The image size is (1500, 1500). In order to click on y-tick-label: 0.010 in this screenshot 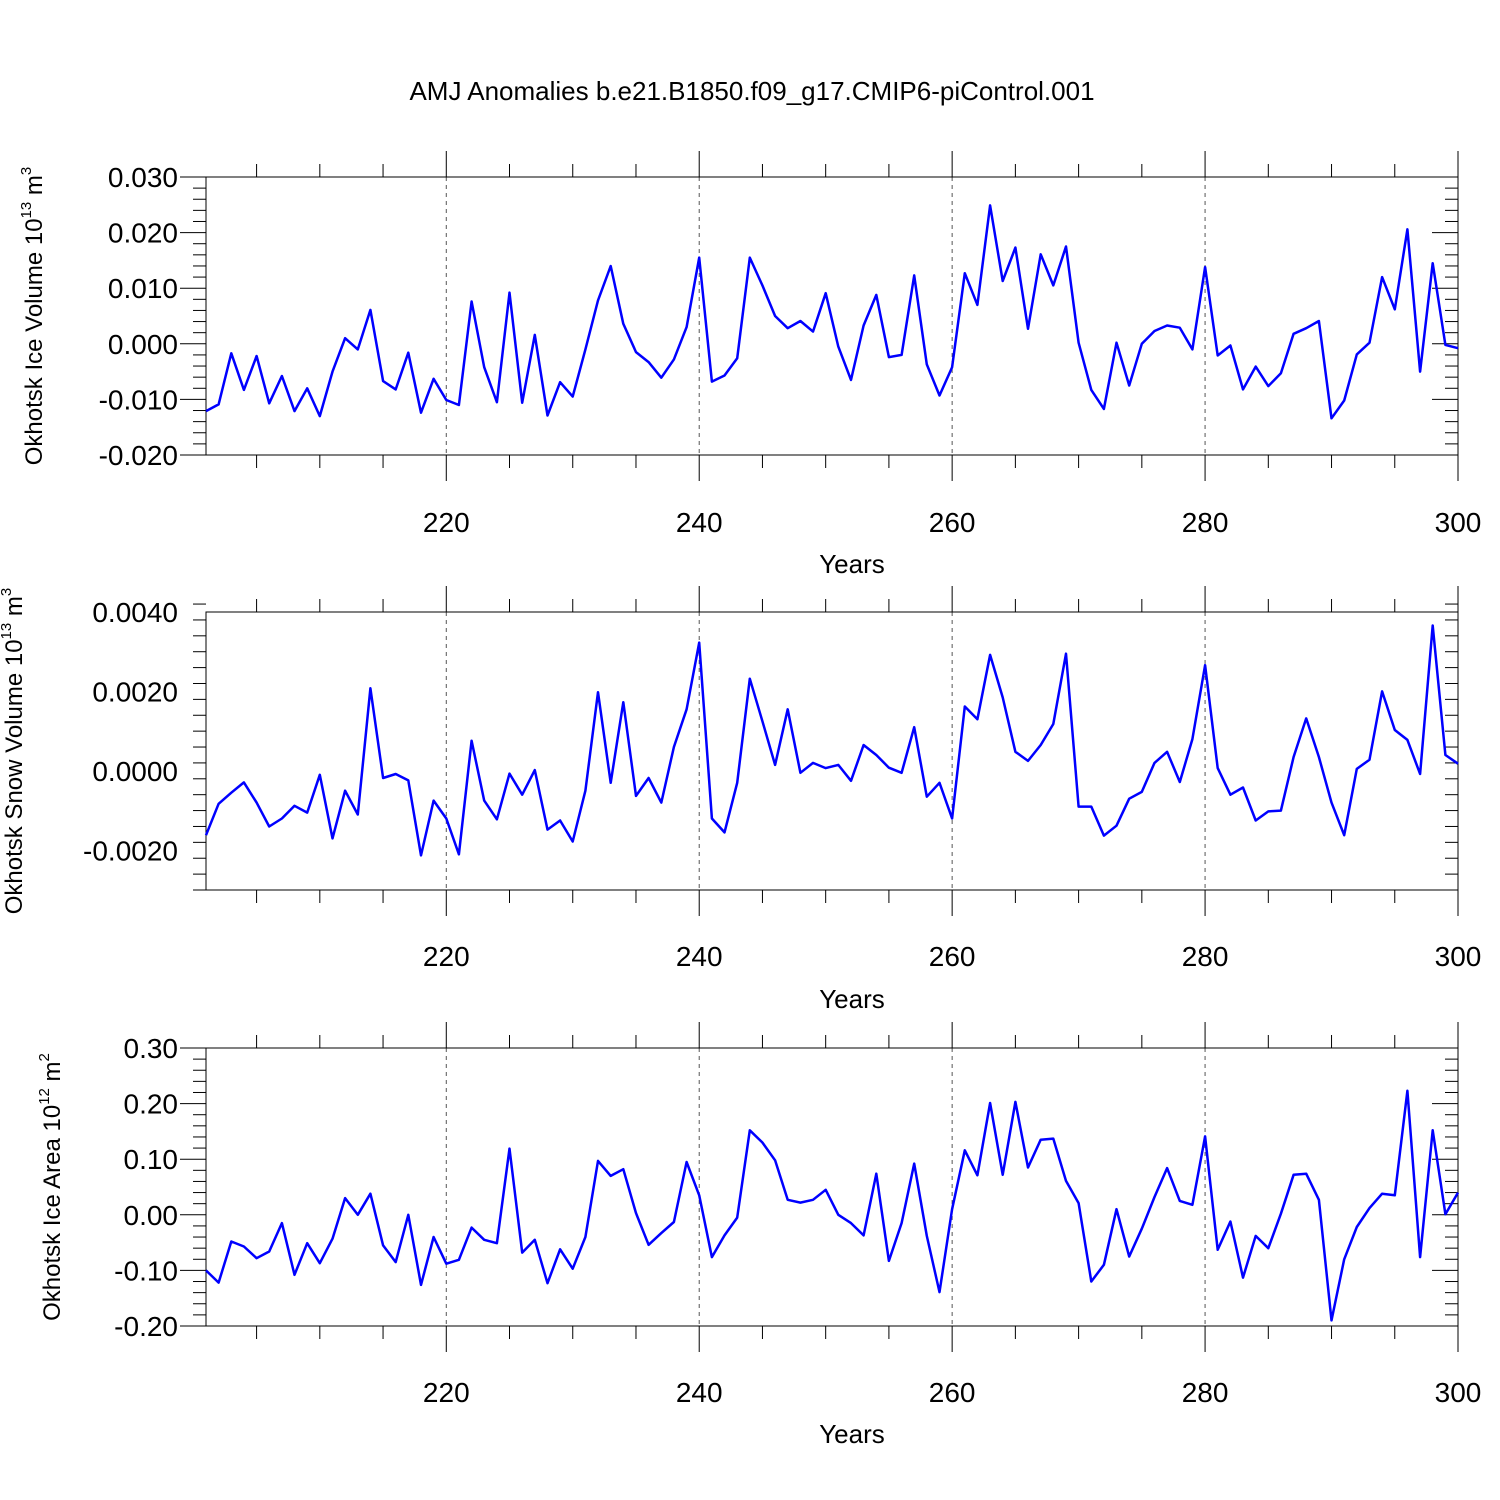, I will do `click(143, 288)`.